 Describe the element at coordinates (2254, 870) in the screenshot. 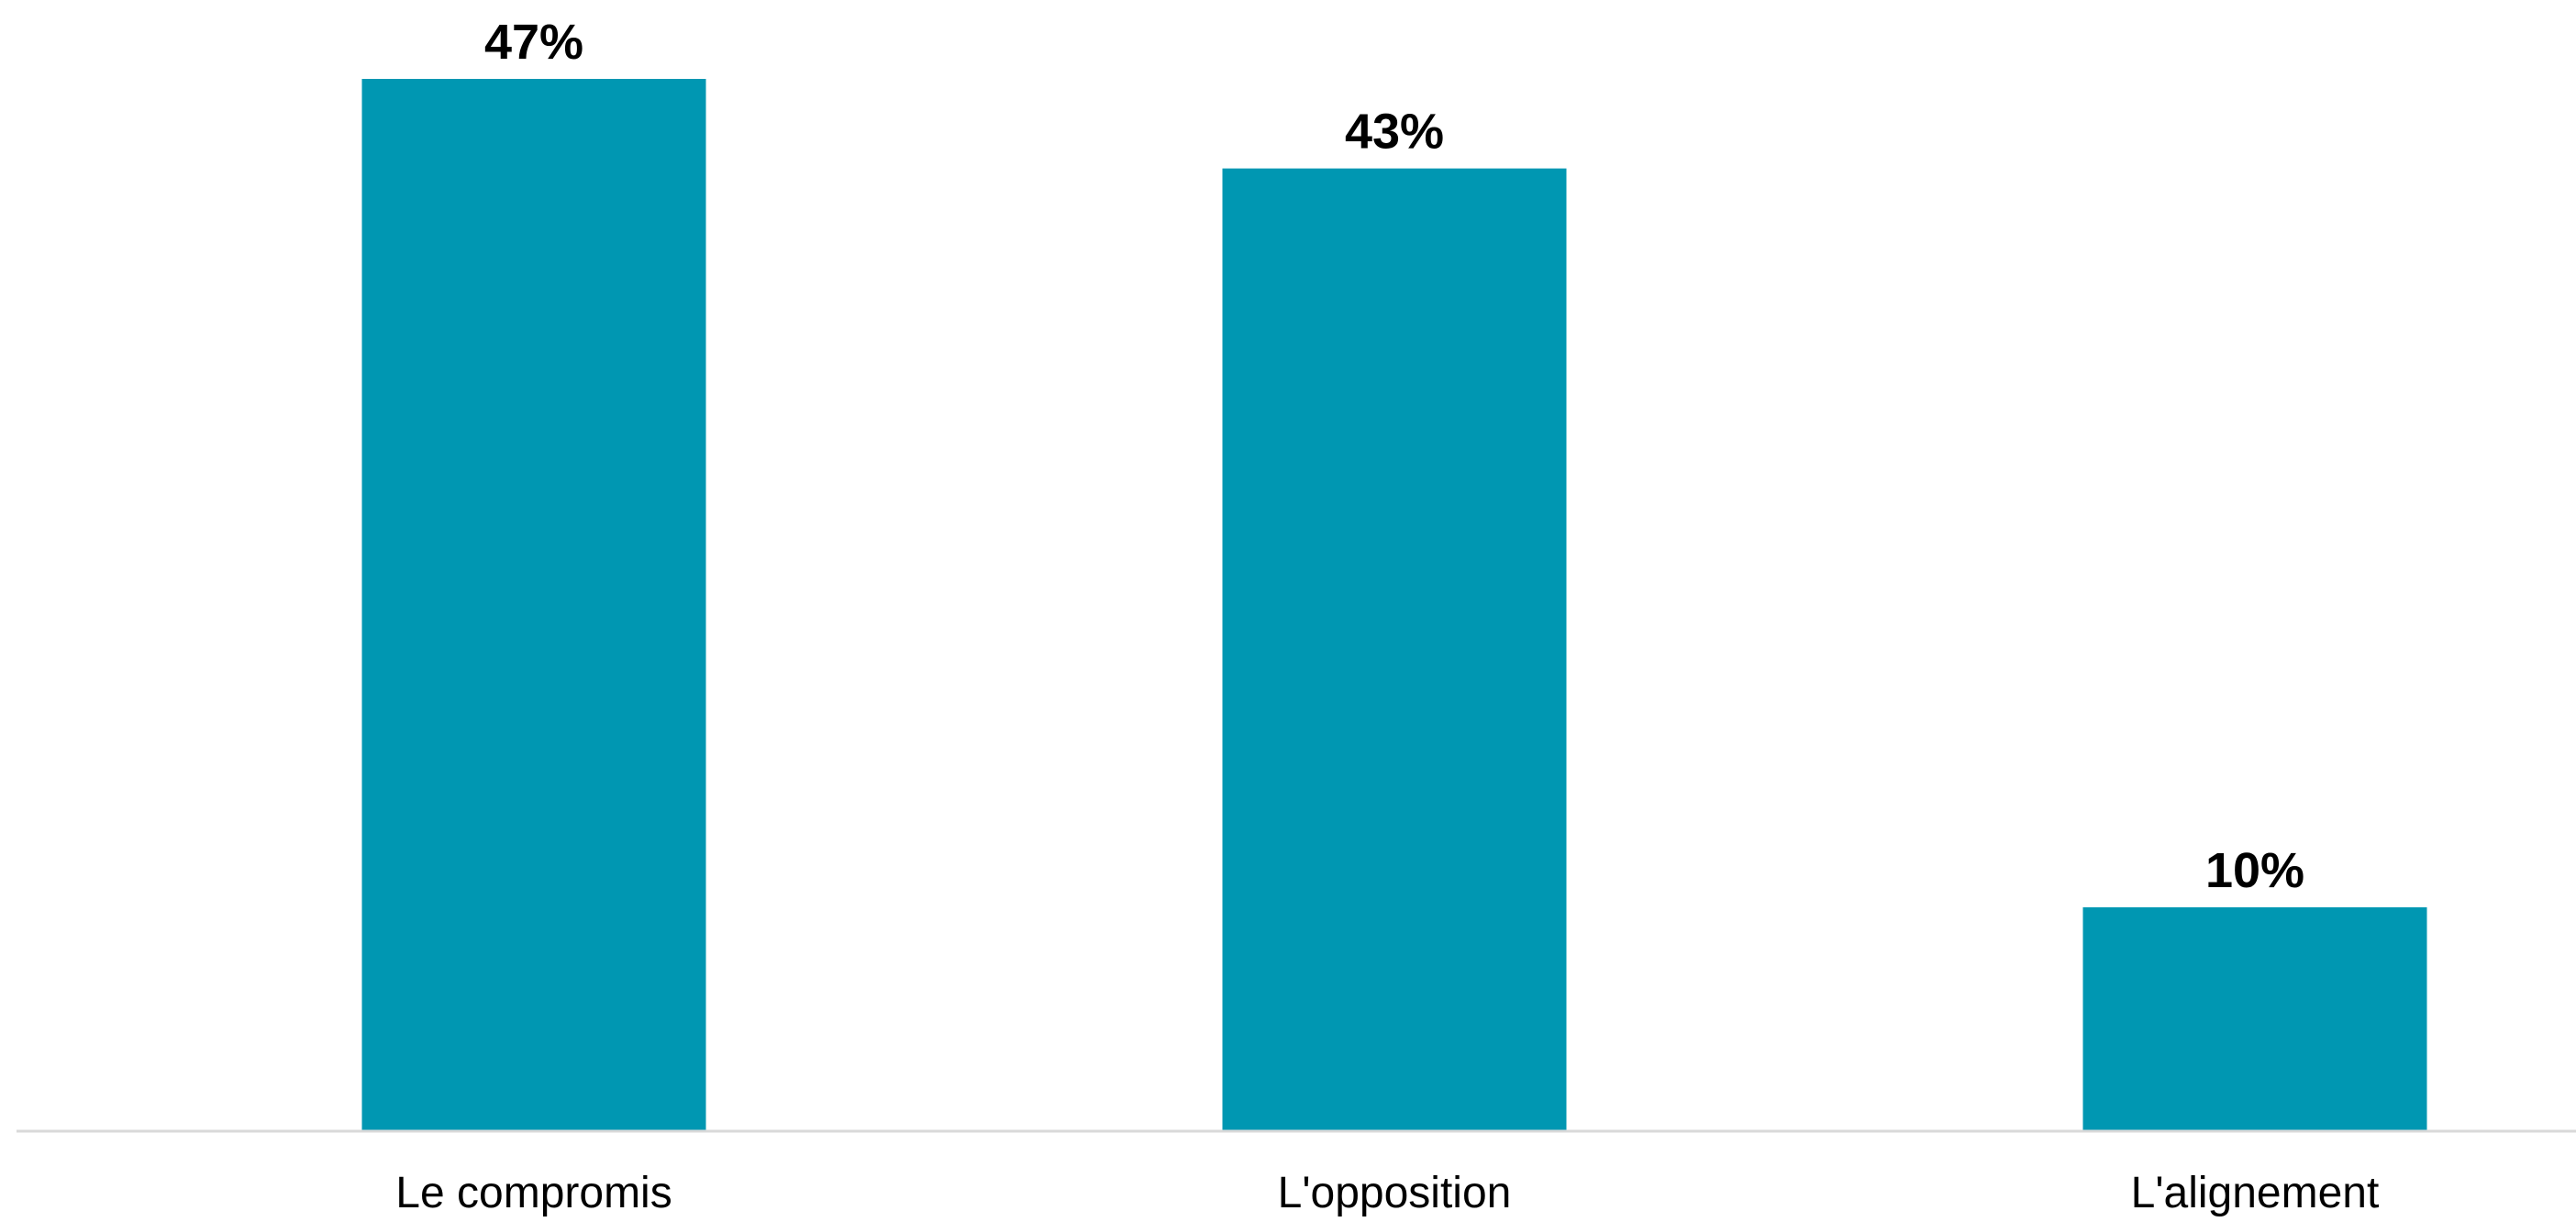

I see `data-label-3: 10%` at that location.